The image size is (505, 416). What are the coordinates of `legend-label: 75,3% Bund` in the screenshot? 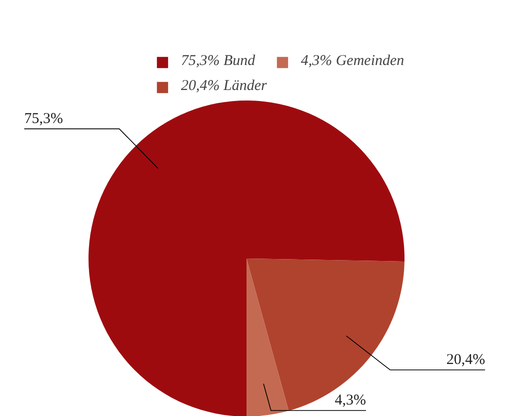 It's located at (218, 61).